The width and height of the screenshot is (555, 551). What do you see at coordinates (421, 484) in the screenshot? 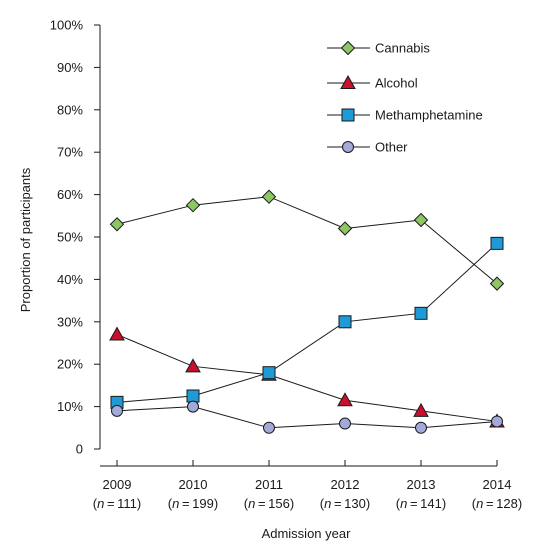
I see `x-tick-label: 2013` at bounding box center [421, 484].